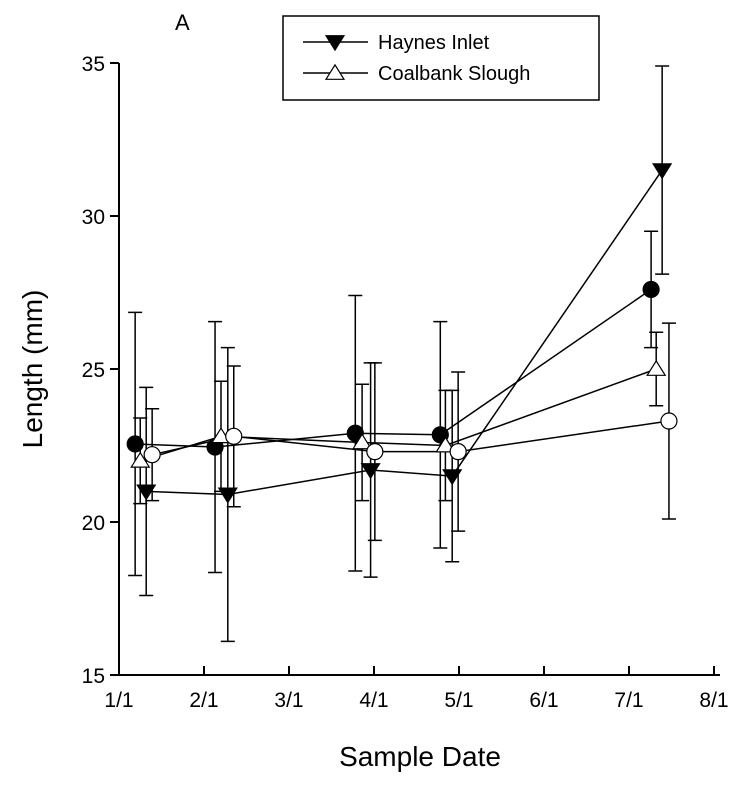 The height and width of the screenshot is (792, 738). I want to click on y-tick-label: 30, so click(93, 217).